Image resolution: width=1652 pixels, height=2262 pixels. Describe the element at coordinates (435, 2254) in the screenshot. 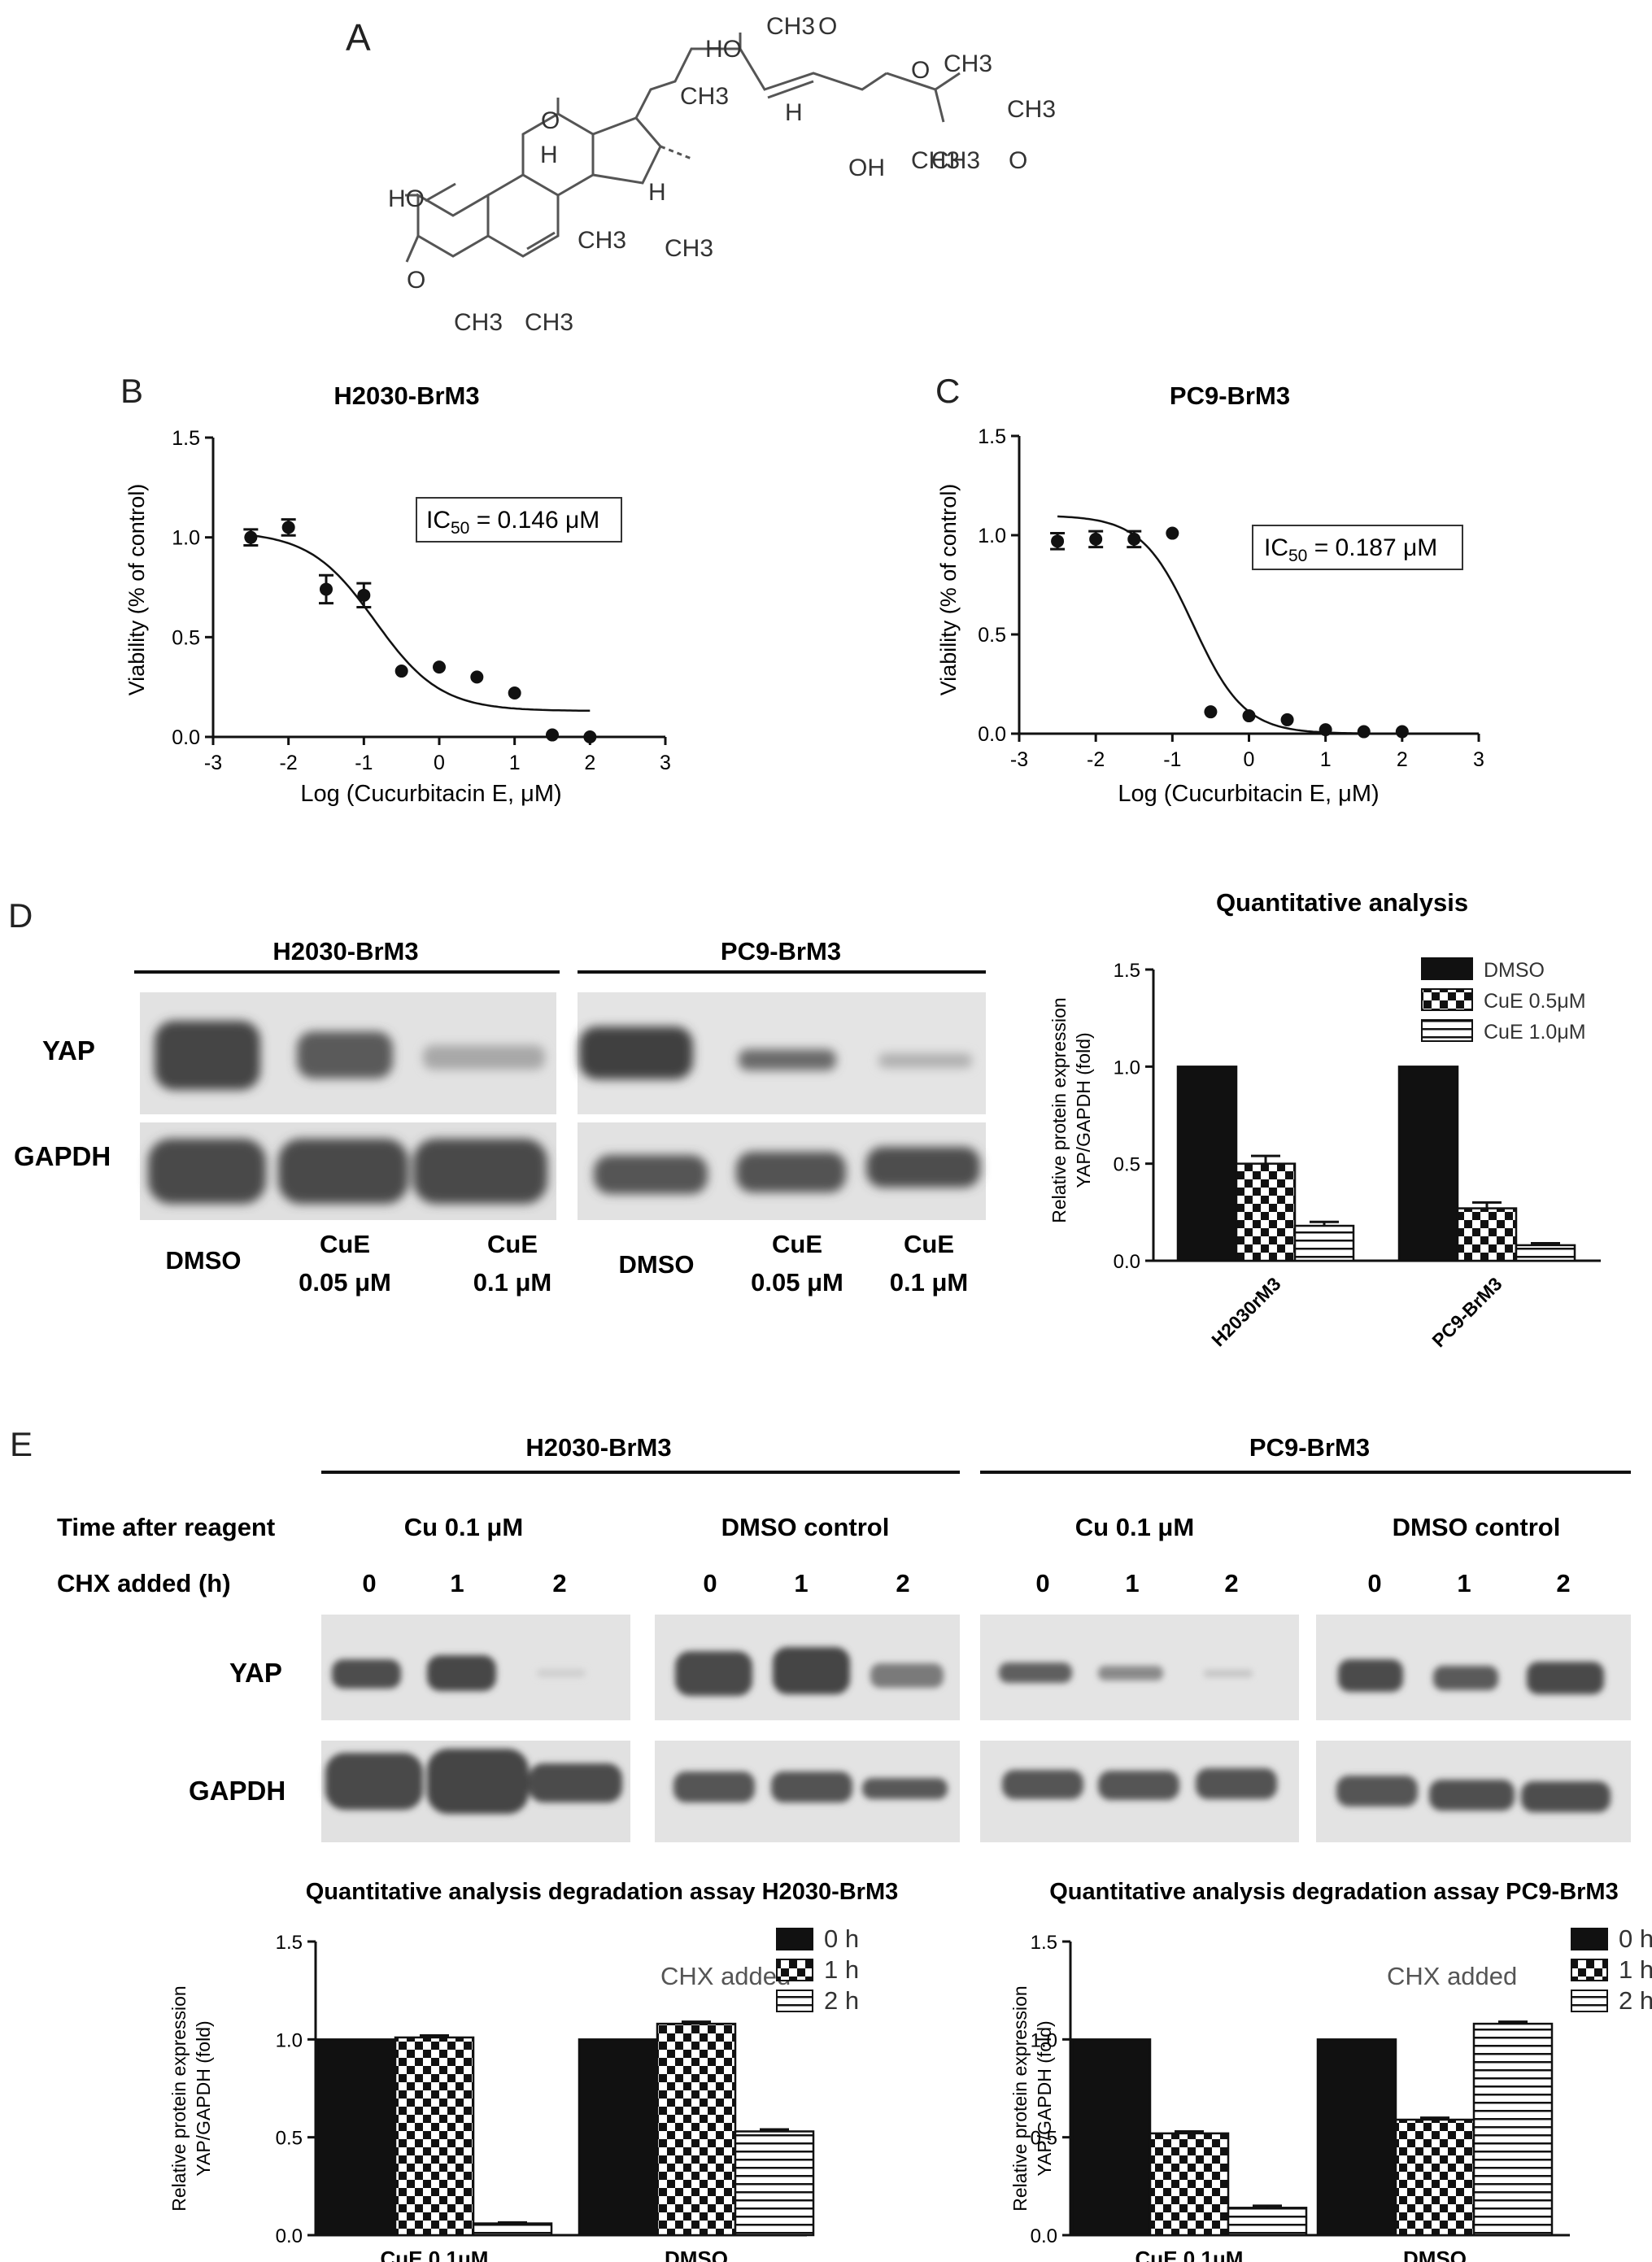

I see `category-label: CuE 0.1μM` at that location.